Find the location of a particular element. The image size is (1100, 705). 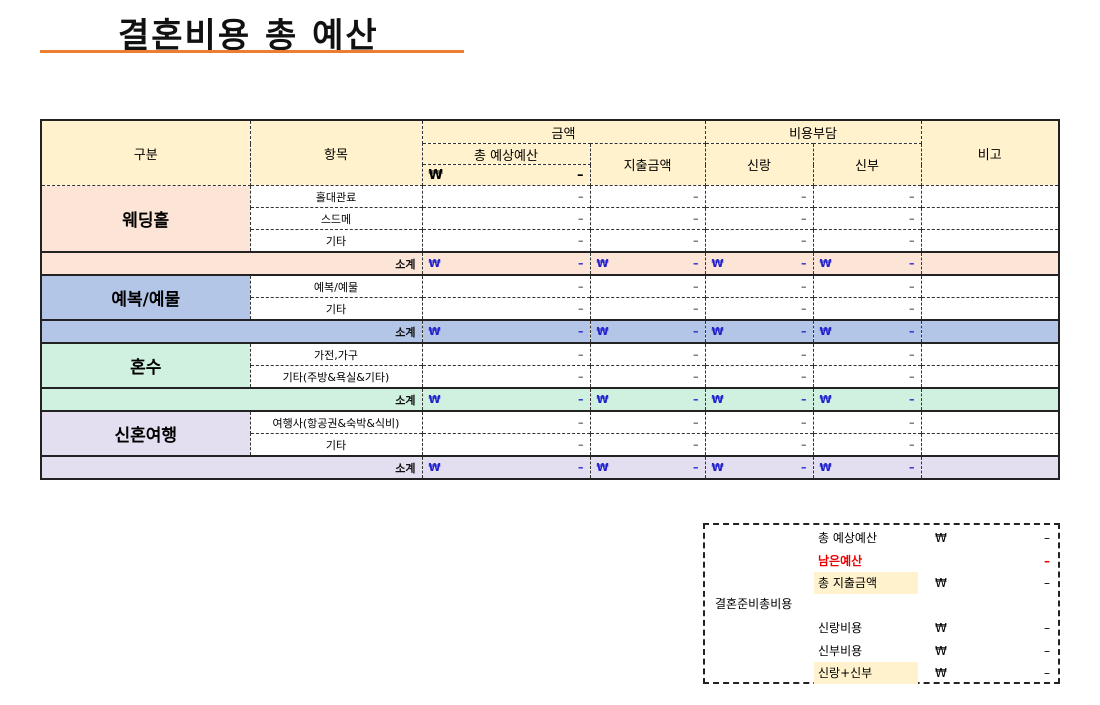

summary-row-label: 총 지출금액 is located at coordinates (866, 583).